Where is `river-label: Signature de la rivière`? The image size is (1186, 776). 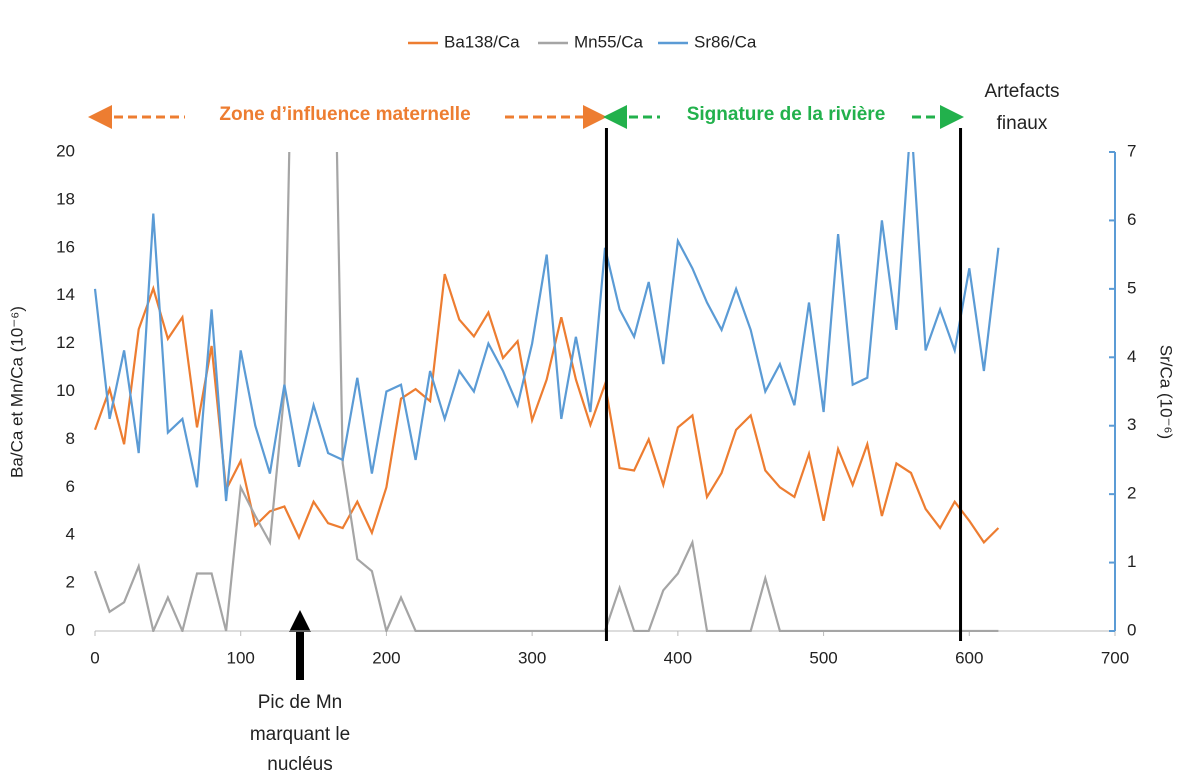
river-label: Signature de la rivière is located at coordinates (786, 114).